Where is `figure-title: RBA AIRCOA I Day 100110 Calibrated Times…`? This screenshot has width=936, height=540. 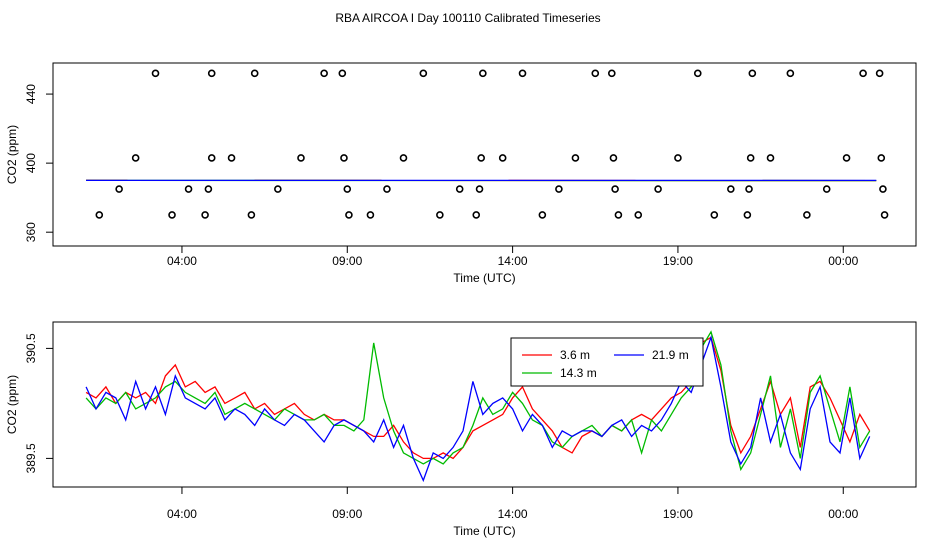
figure-title: RBA AIRCOA I Day 100110 Calibrated Times… is located at coordinates (467, 18).